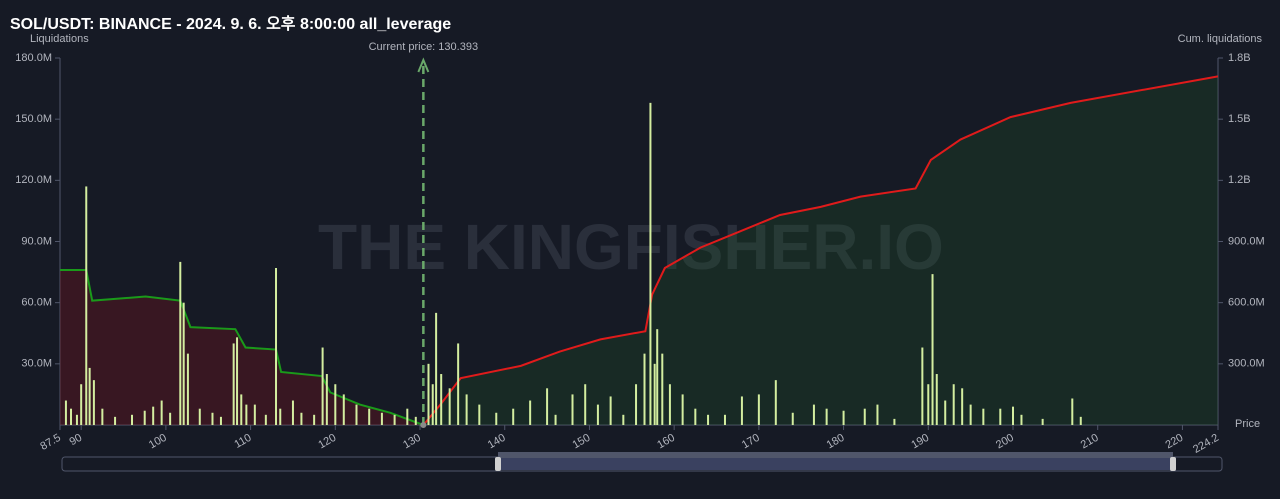  Describe the element at coordinates (242, 441) in the screenshot. I see `x-tick-label: 110` at that location.